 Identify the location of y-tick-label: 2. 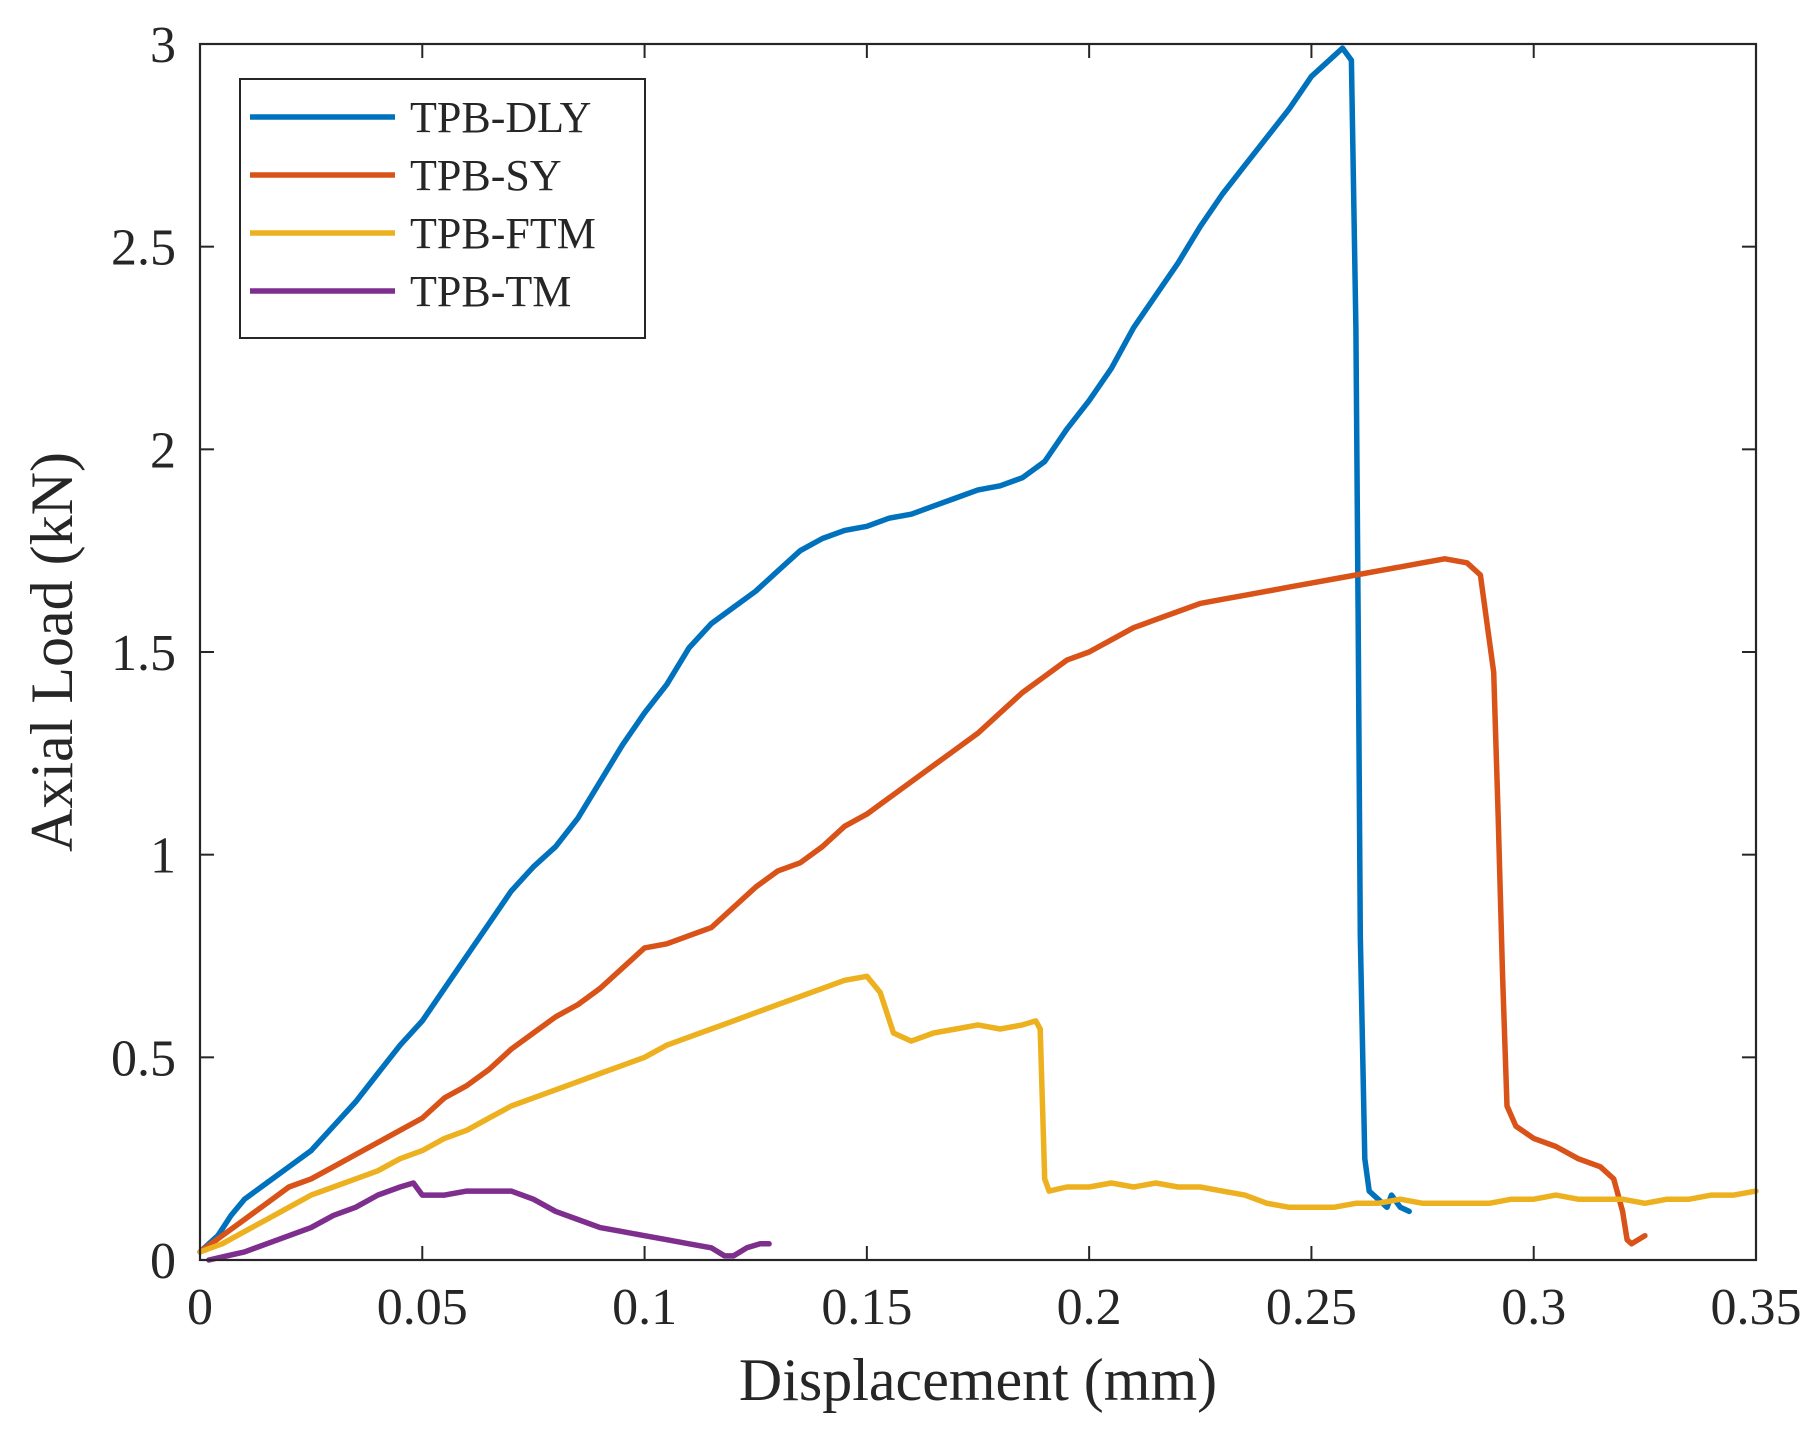
(163, 450).